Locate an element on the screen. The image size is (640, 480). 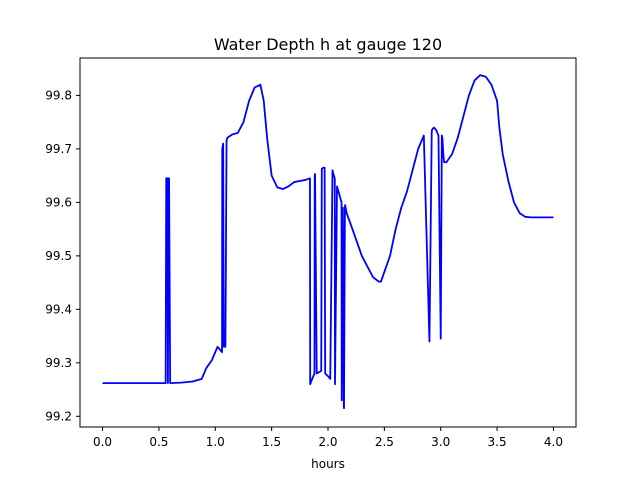
chart-title: Water Depth h at gauge 120 is located at coordinates (328, 44).